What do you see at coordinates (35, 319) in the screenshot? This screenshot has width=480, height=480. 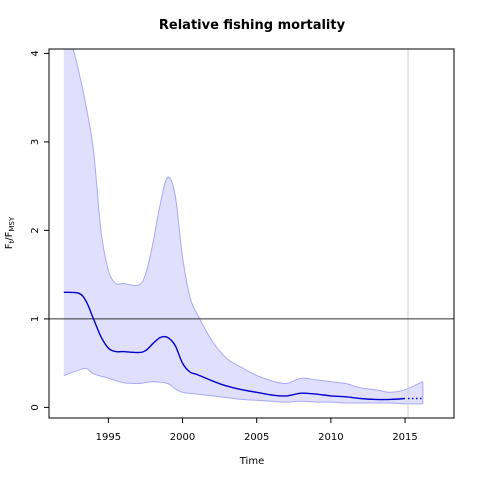 I see `y-tick-label: 1` at bounding box center [35, 319].